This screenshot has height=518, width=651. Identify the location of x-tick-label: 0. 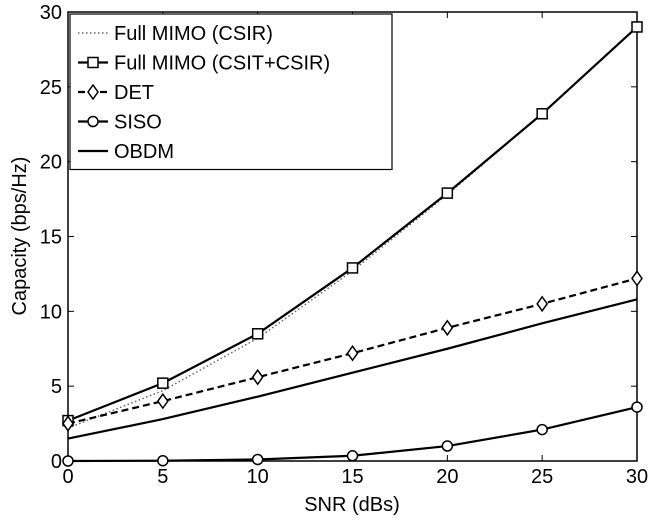
(67, 477).